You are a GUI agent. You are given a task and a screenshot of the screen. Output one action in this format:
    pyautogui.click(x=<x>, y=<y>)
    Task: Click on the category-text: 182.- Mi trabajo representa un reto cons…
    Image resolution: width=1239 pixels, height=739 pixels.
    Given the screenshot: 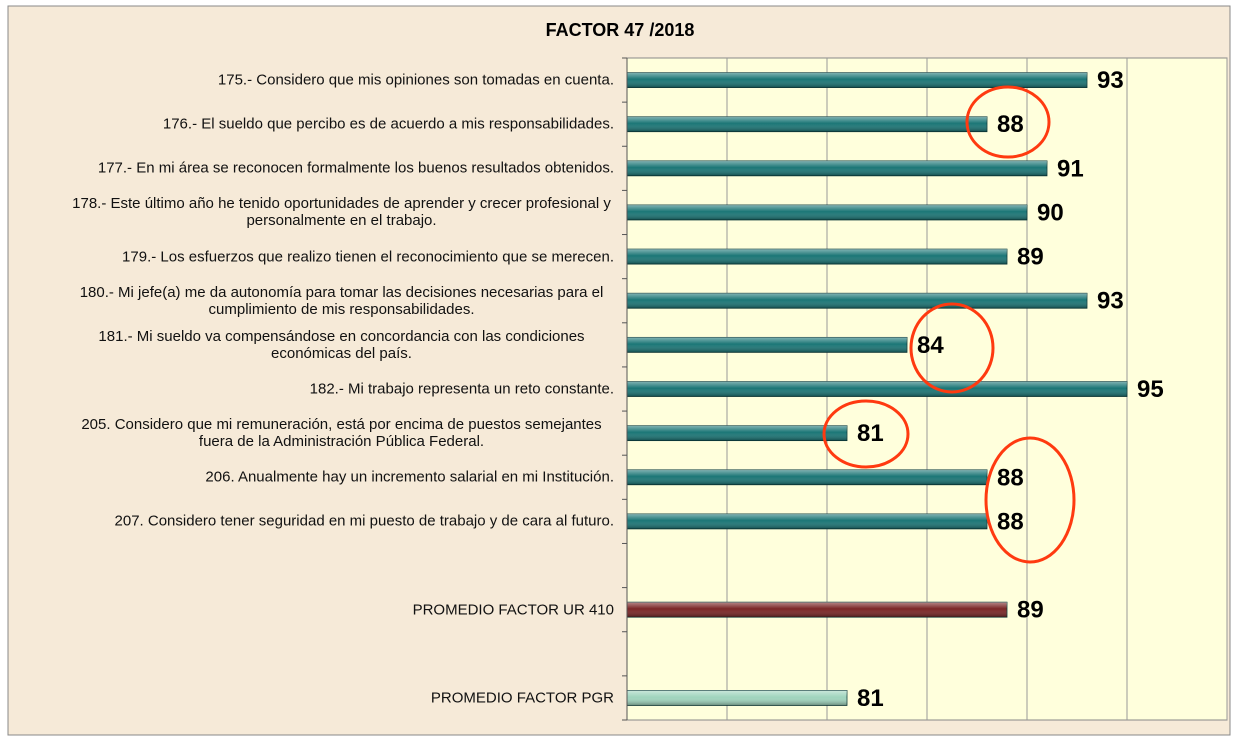 What is the action you would take?
    pyautogui.click(x=461, y=389)
    